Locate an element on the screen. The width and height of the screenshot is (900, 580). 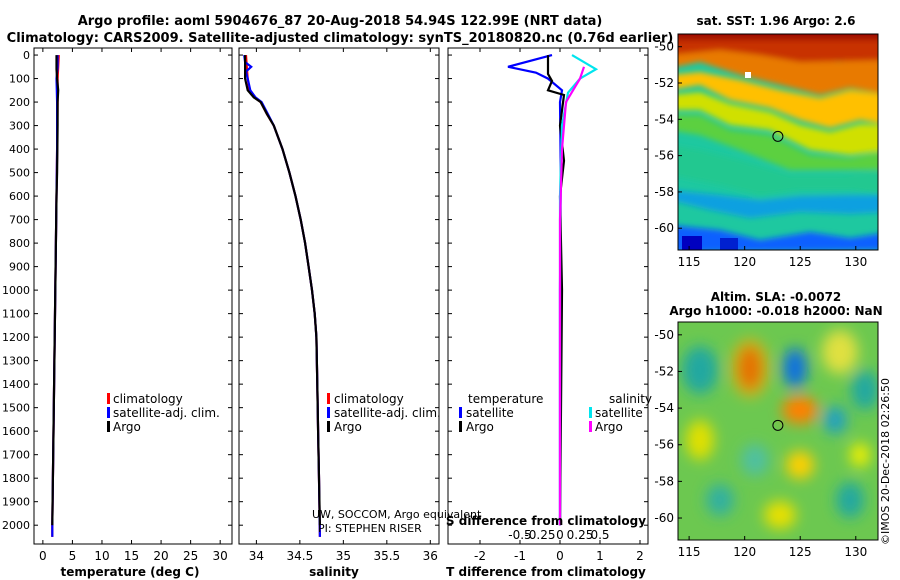
sst-map-image is located at coordinates (778, 142).